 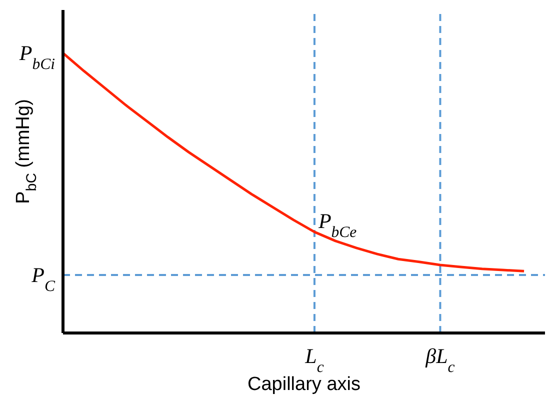 I want to click on x-axis-title: Capillary axis, so click(x=304, y=384).